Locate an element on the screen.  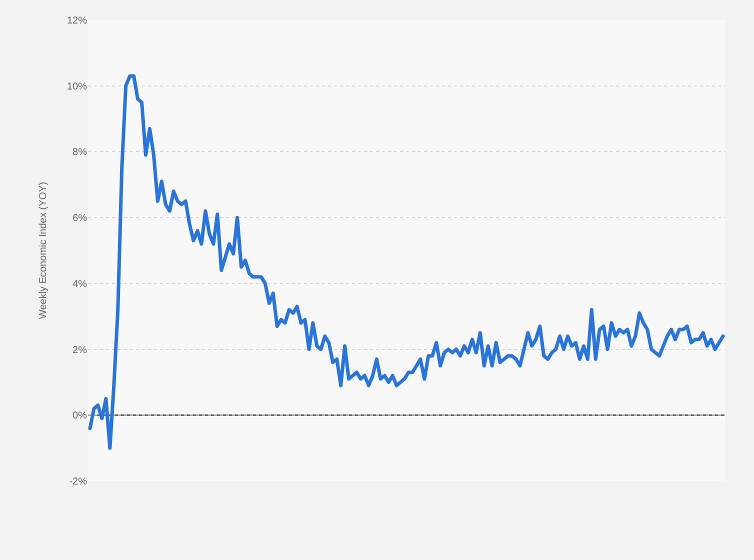
y-tick-label: -2% is located at coordinates (78, 482).